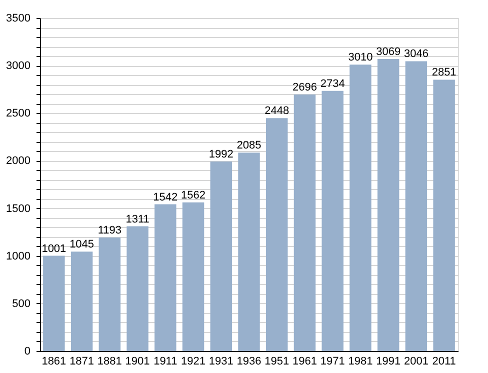 The width and height of the screenshot is (488, 373). What do you see at coordinates (27, 352) in the screenshot?
I see `y-tick-label: 0` at bounding box center [27, 352].